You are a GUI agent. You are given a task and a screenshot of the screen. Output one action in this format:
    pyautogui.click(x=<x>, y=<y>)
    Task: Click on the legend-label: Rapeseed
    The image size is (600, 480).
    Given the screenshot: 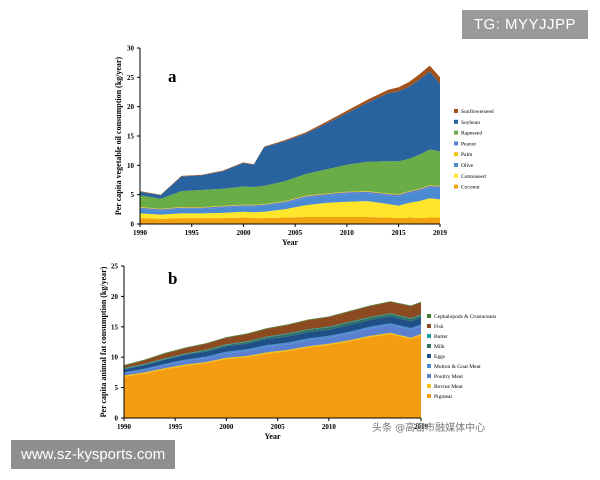 What is the action you would take?
    pyautogui.click(x=471, y=134)
    